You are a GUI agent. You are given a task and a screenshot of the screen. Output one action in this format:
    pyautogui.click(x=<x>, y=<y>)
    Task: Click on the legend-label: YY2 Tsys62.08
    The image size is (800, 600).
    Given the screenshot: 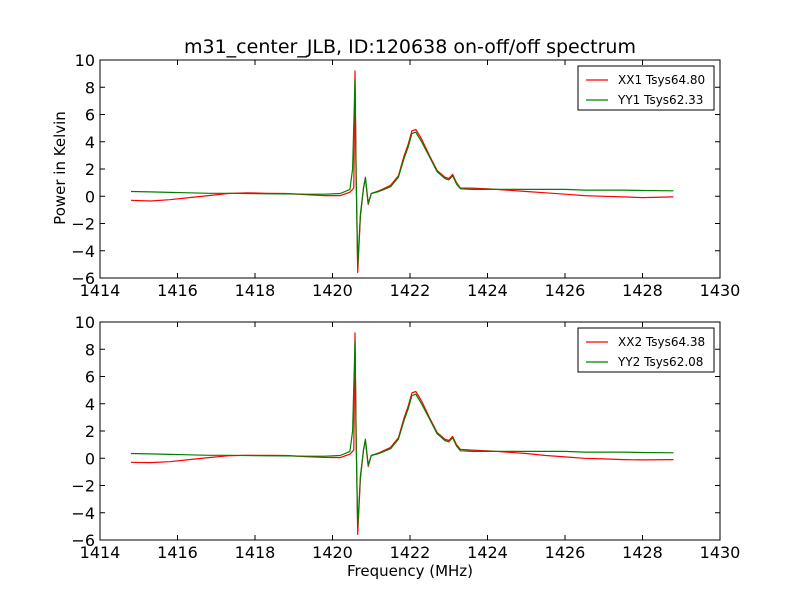 What is the action you would take?
    pyautogui.click(x=660, y=362)
    